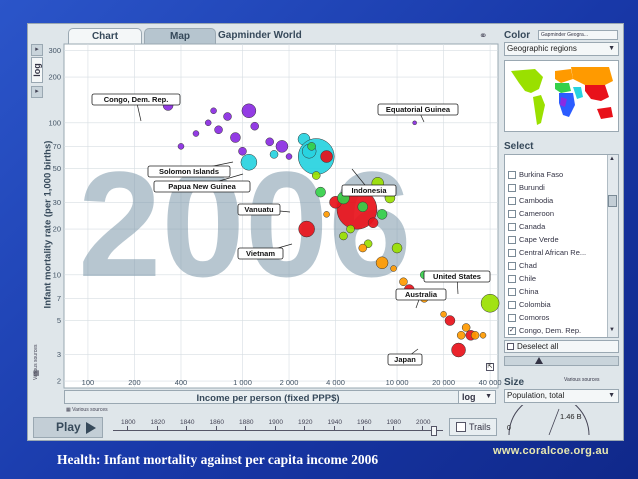 This screenshot has width=638, height=479. I want to click on country-label: Vietnam, so click(265, 251).